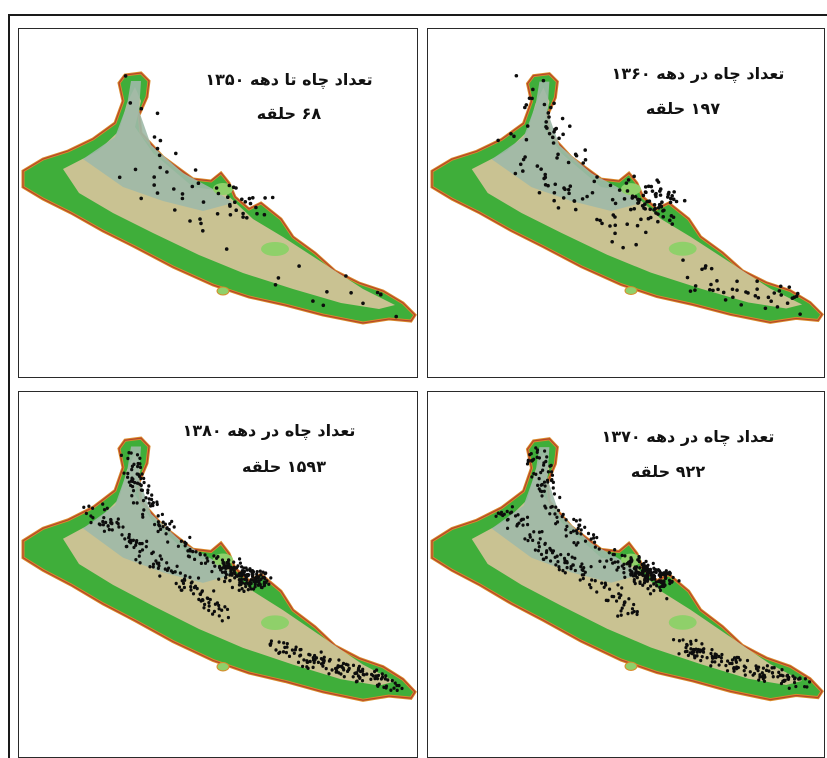  What do you see at coordinates (289, 113) in the screenshot?
I see `panel-count: ۶۸ حلقه` at bounding box center [289, 113].